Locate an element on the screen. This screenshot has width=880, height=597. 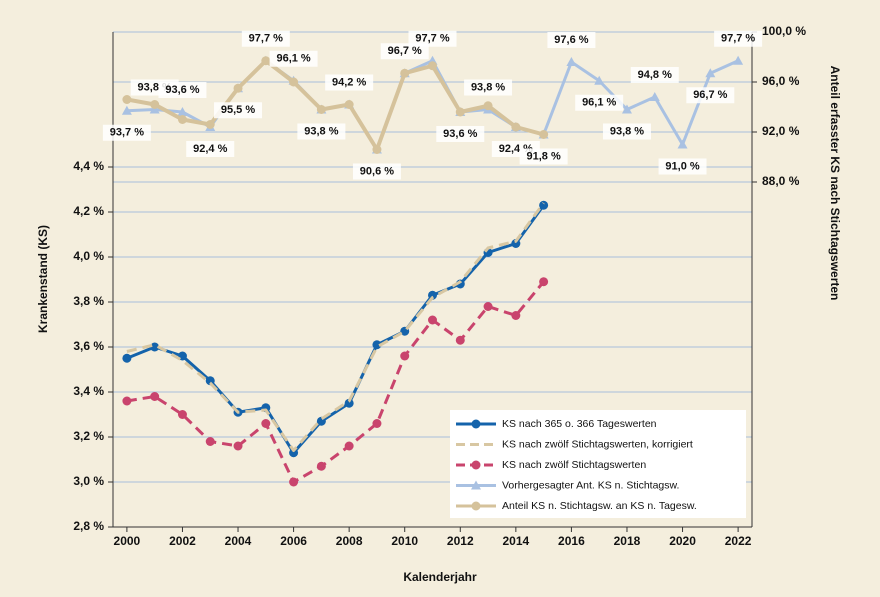
x-tick-label: 2000 is located at coordinates (127, 541).